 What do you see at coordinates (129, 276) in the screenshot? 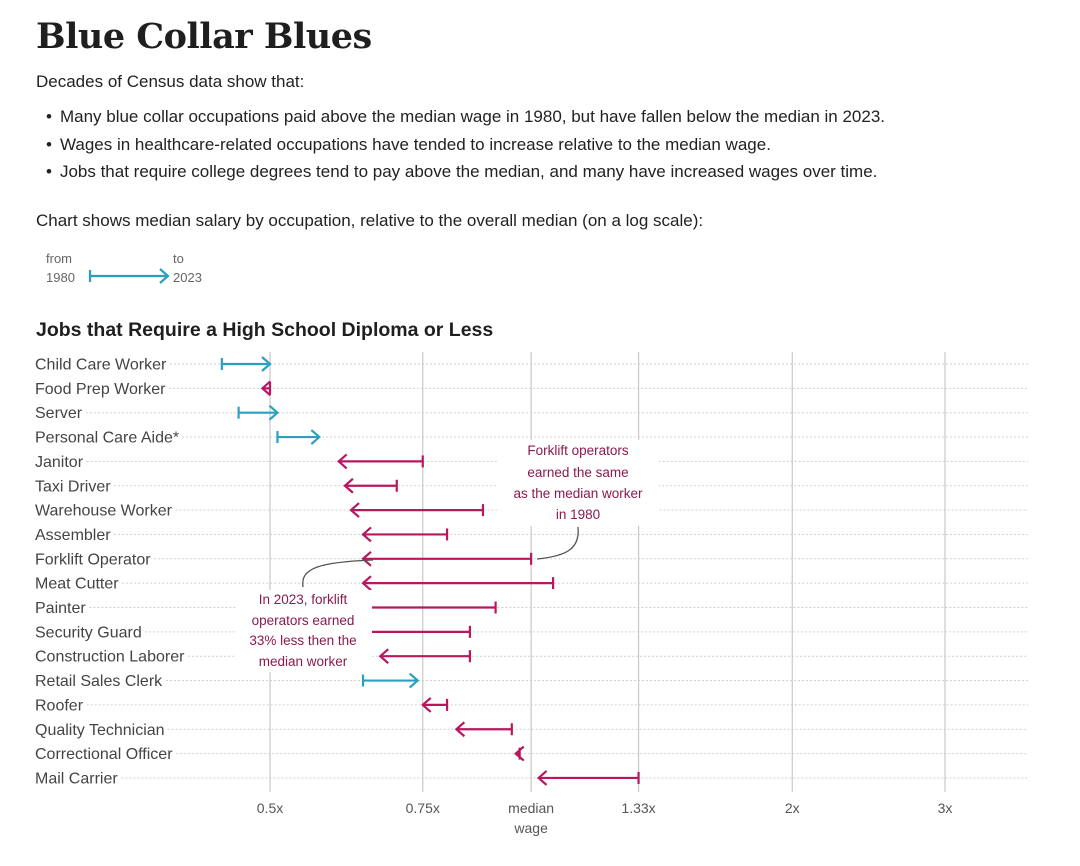
I see `legend-arrow-icon` at bounding box center [129, 276].